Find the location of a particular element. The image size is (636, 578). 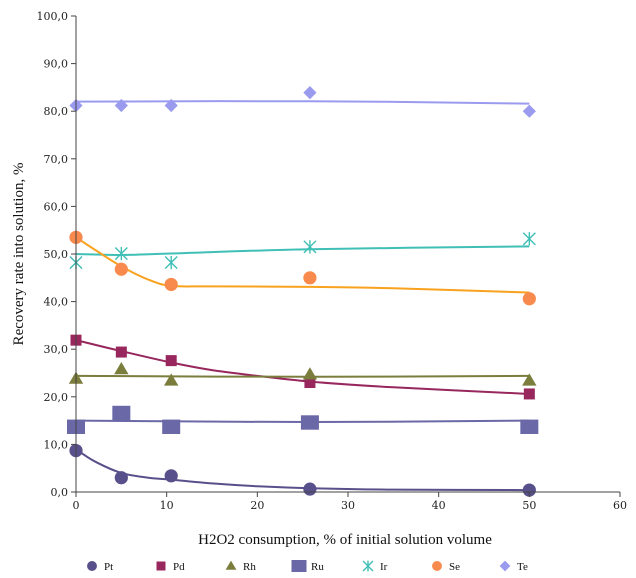

legend-marker-se is located at coordinates (437, 566).